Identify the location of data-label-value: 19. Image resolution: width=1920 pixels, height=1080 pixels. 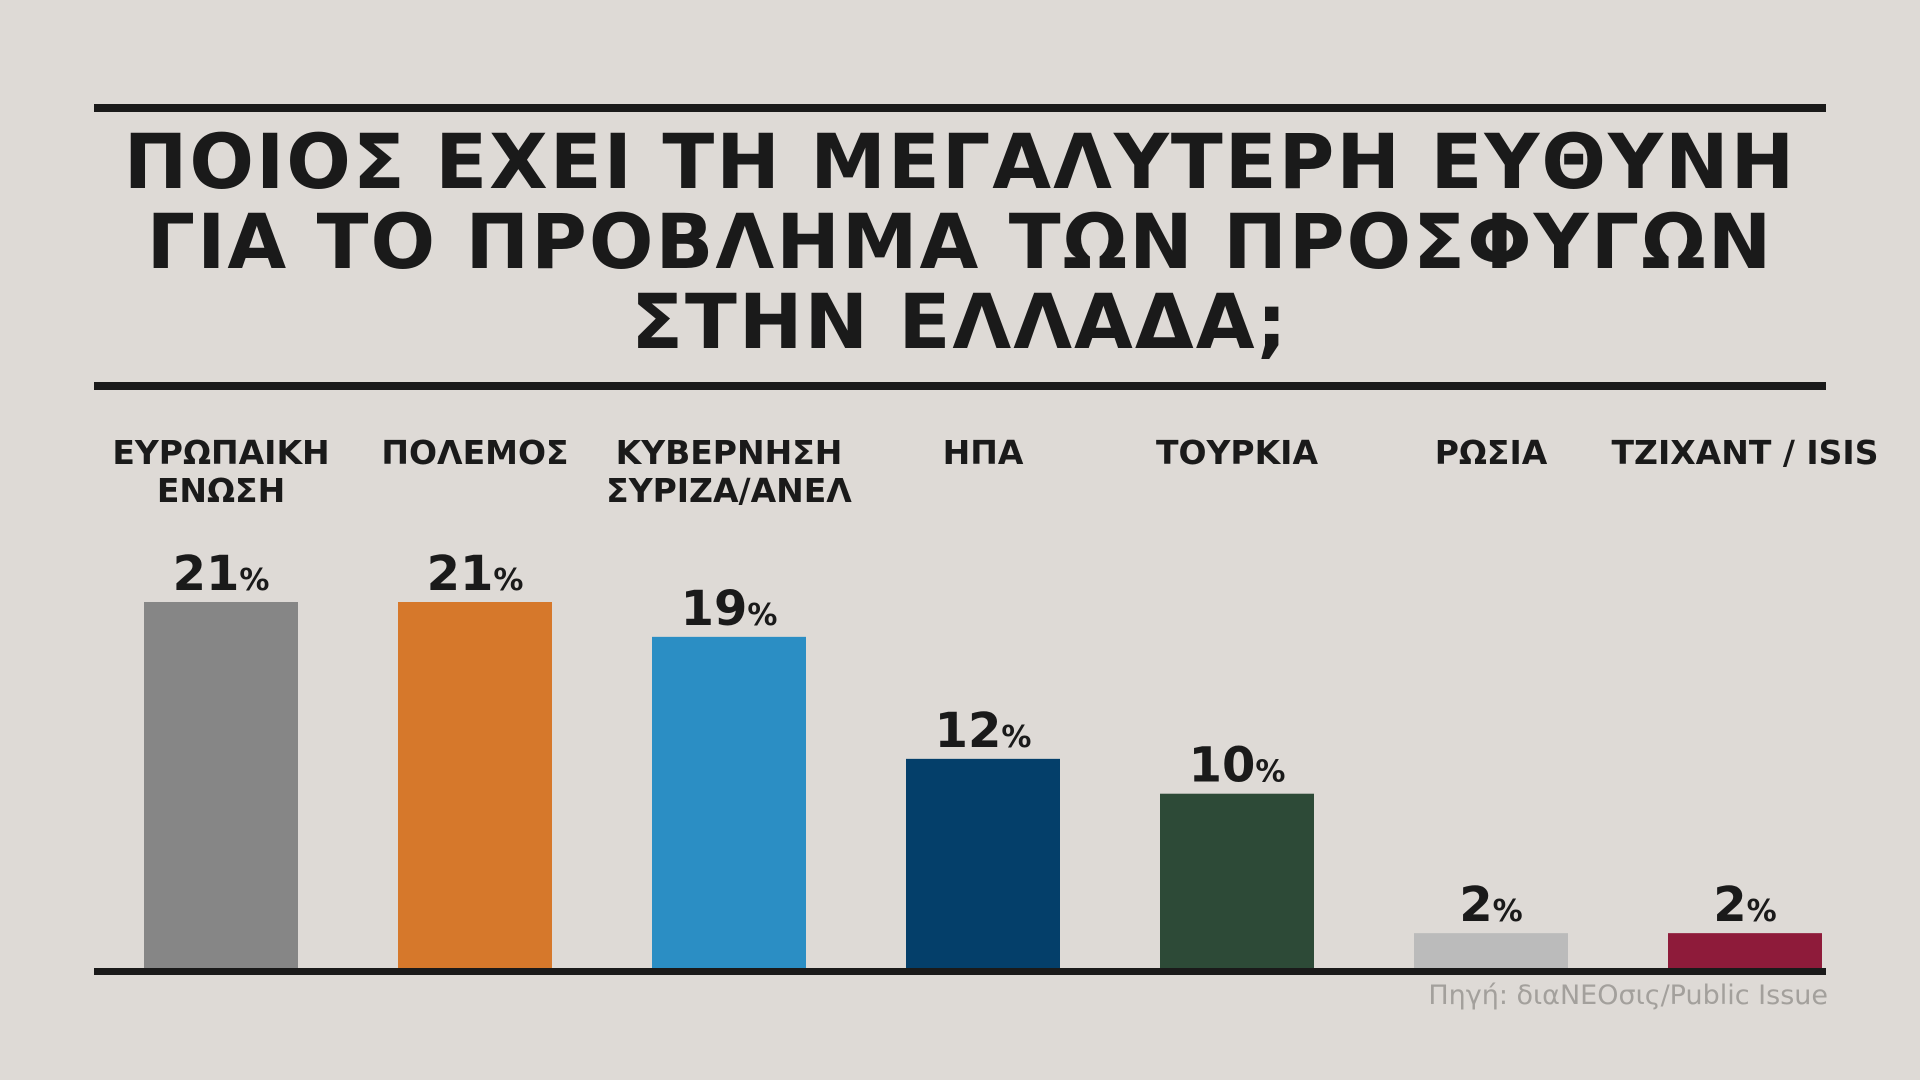
(714, 609).